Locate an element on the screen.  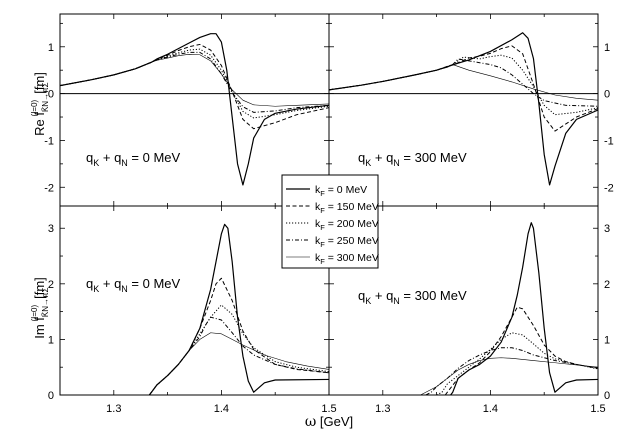
y-title-top-sup: (I=0) is located at coordinates (34, 107).